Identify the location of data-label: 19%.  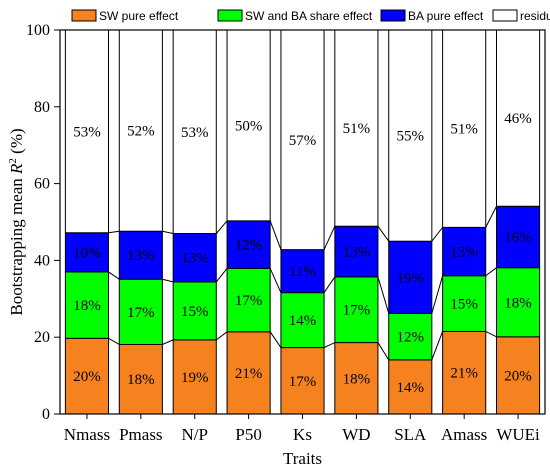
(411, 278).